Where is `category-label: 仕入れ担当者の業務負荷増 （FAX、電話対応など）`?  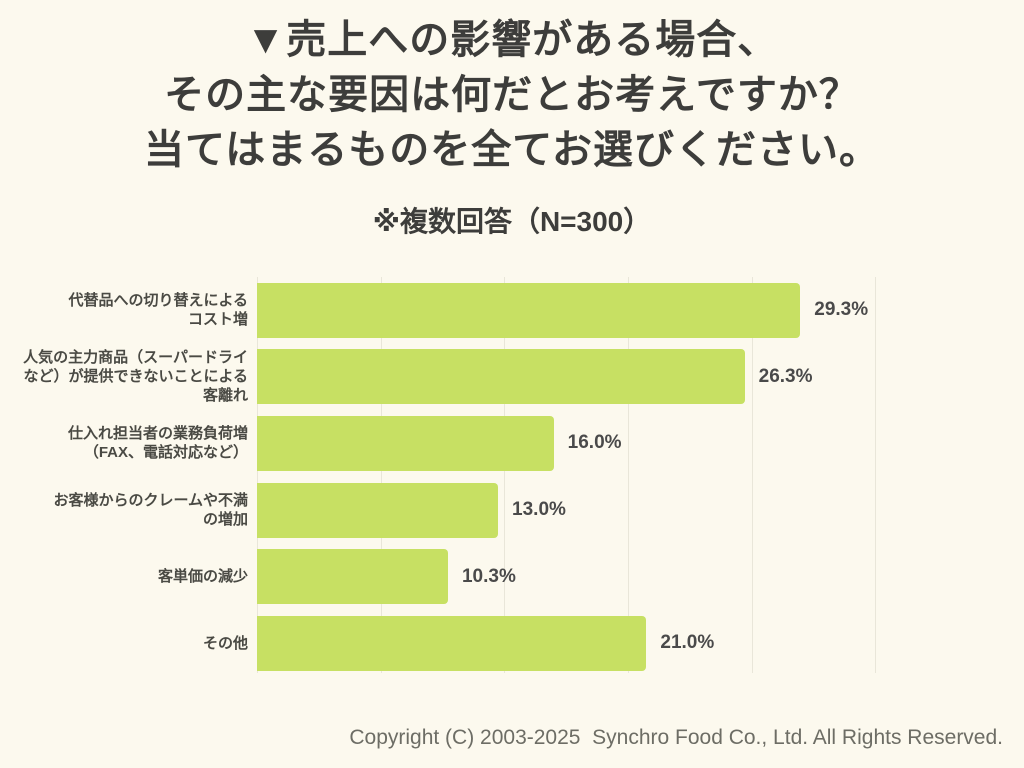
category-label: 仕入れ担当者の業務負荷増 （FAX、電話対応など） is located at coordinates (157, 443).